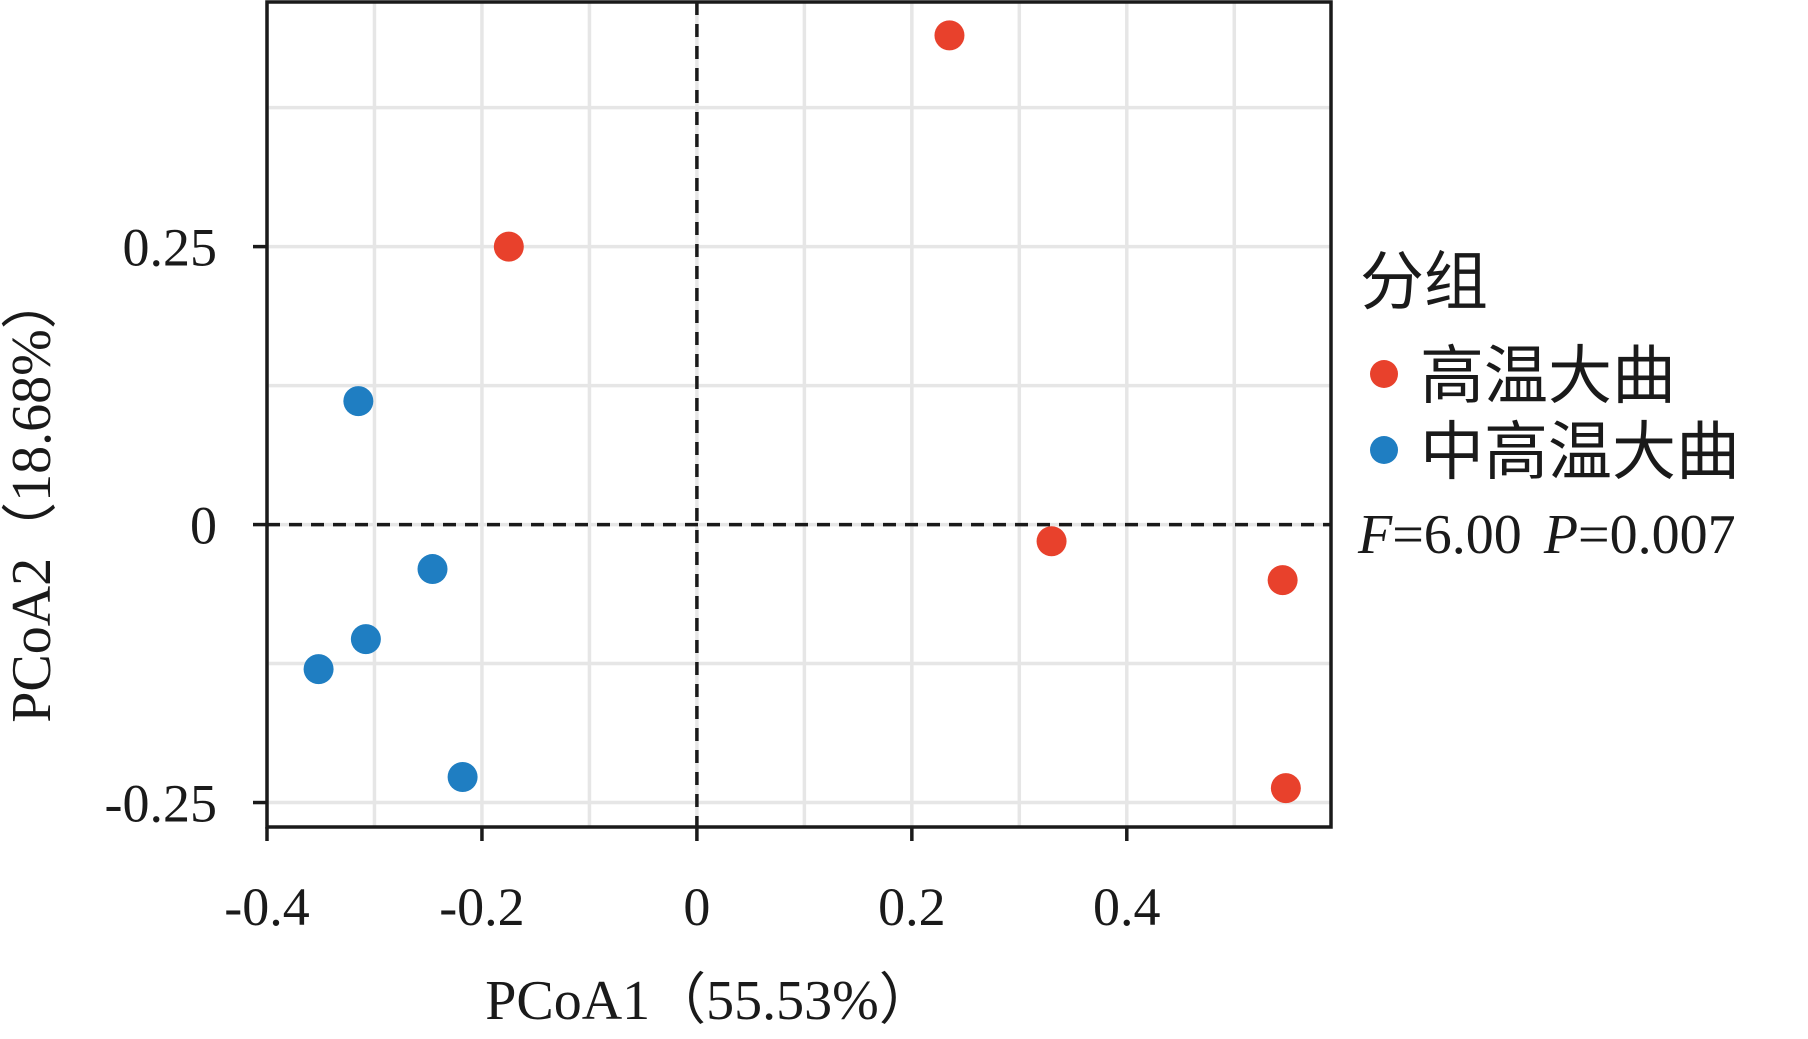 The height and width of the screenshot is (1039, 1808). Describe the element at coordinates (1384, 450) in the screenshot. I see `legend-marker-mid-high-temp` at that location.